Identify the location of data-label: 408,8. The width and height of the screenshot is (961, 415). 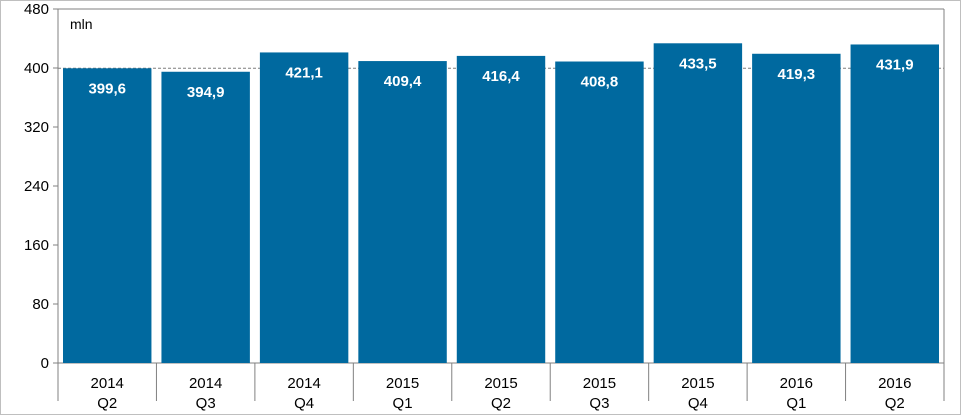
(600, 82).